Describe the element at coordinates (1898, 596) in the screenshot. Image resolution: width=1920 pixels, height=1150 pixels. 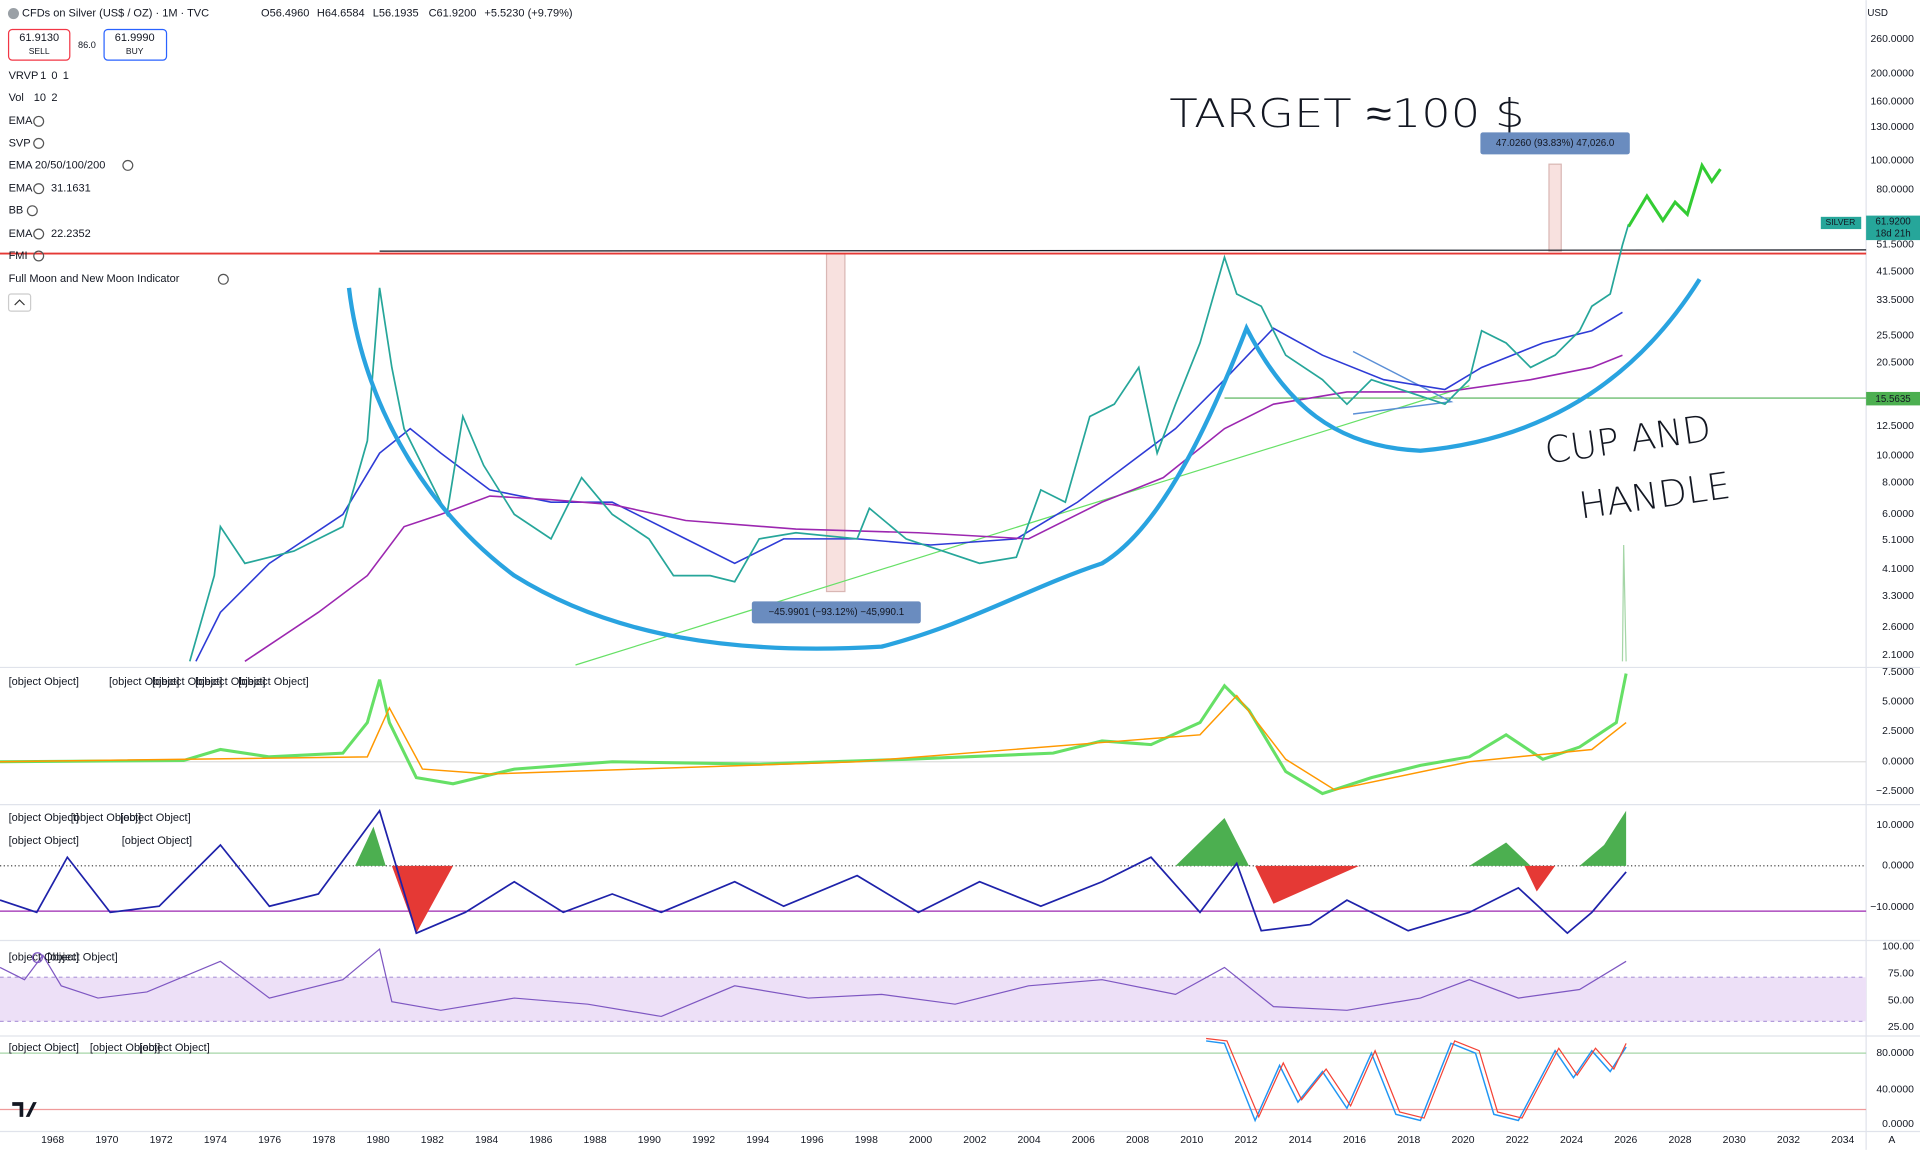
I see `price-tick: 3.3000` at that location.